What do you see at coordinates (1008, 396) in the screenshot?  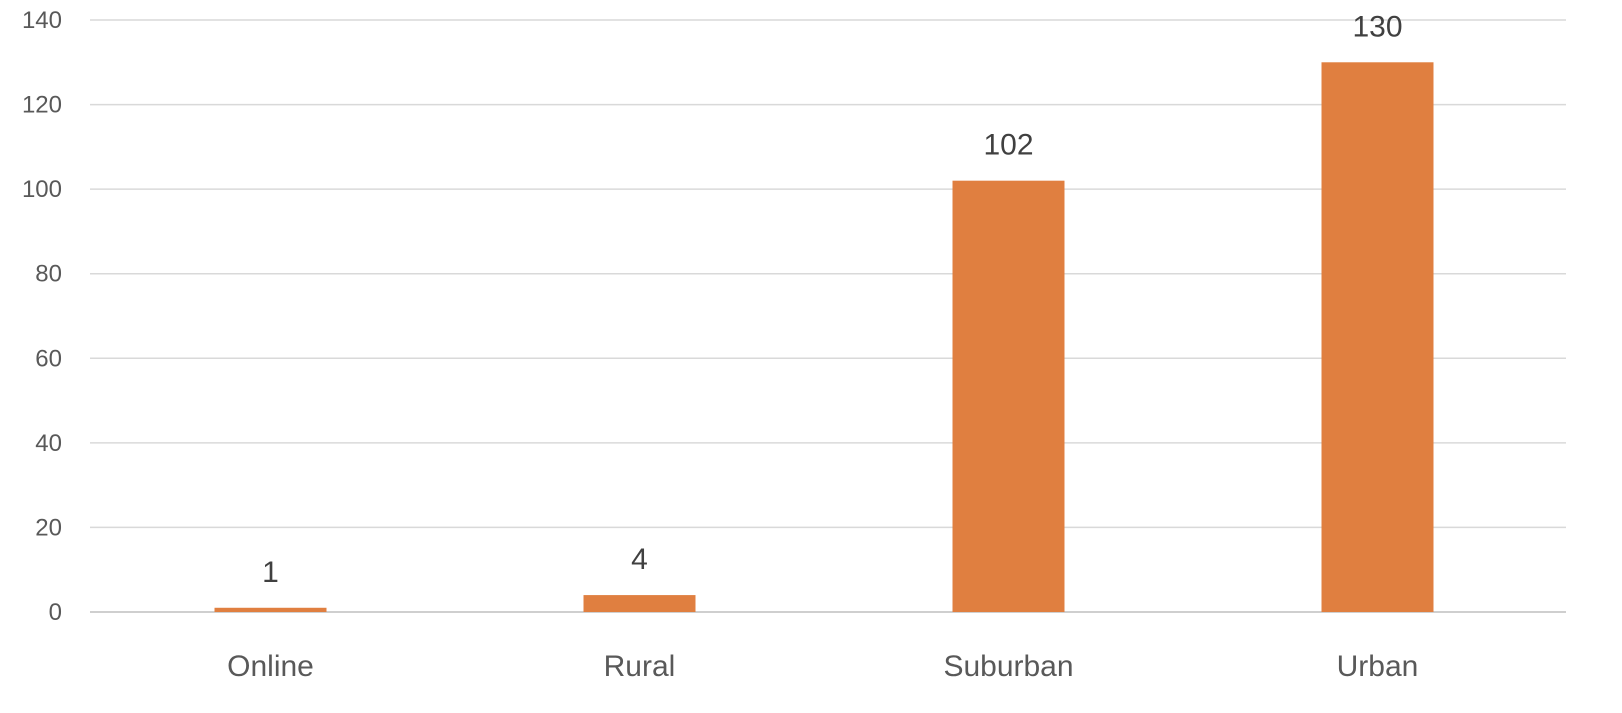 I see `bar-suburban` at bounding box center [1008, 396].